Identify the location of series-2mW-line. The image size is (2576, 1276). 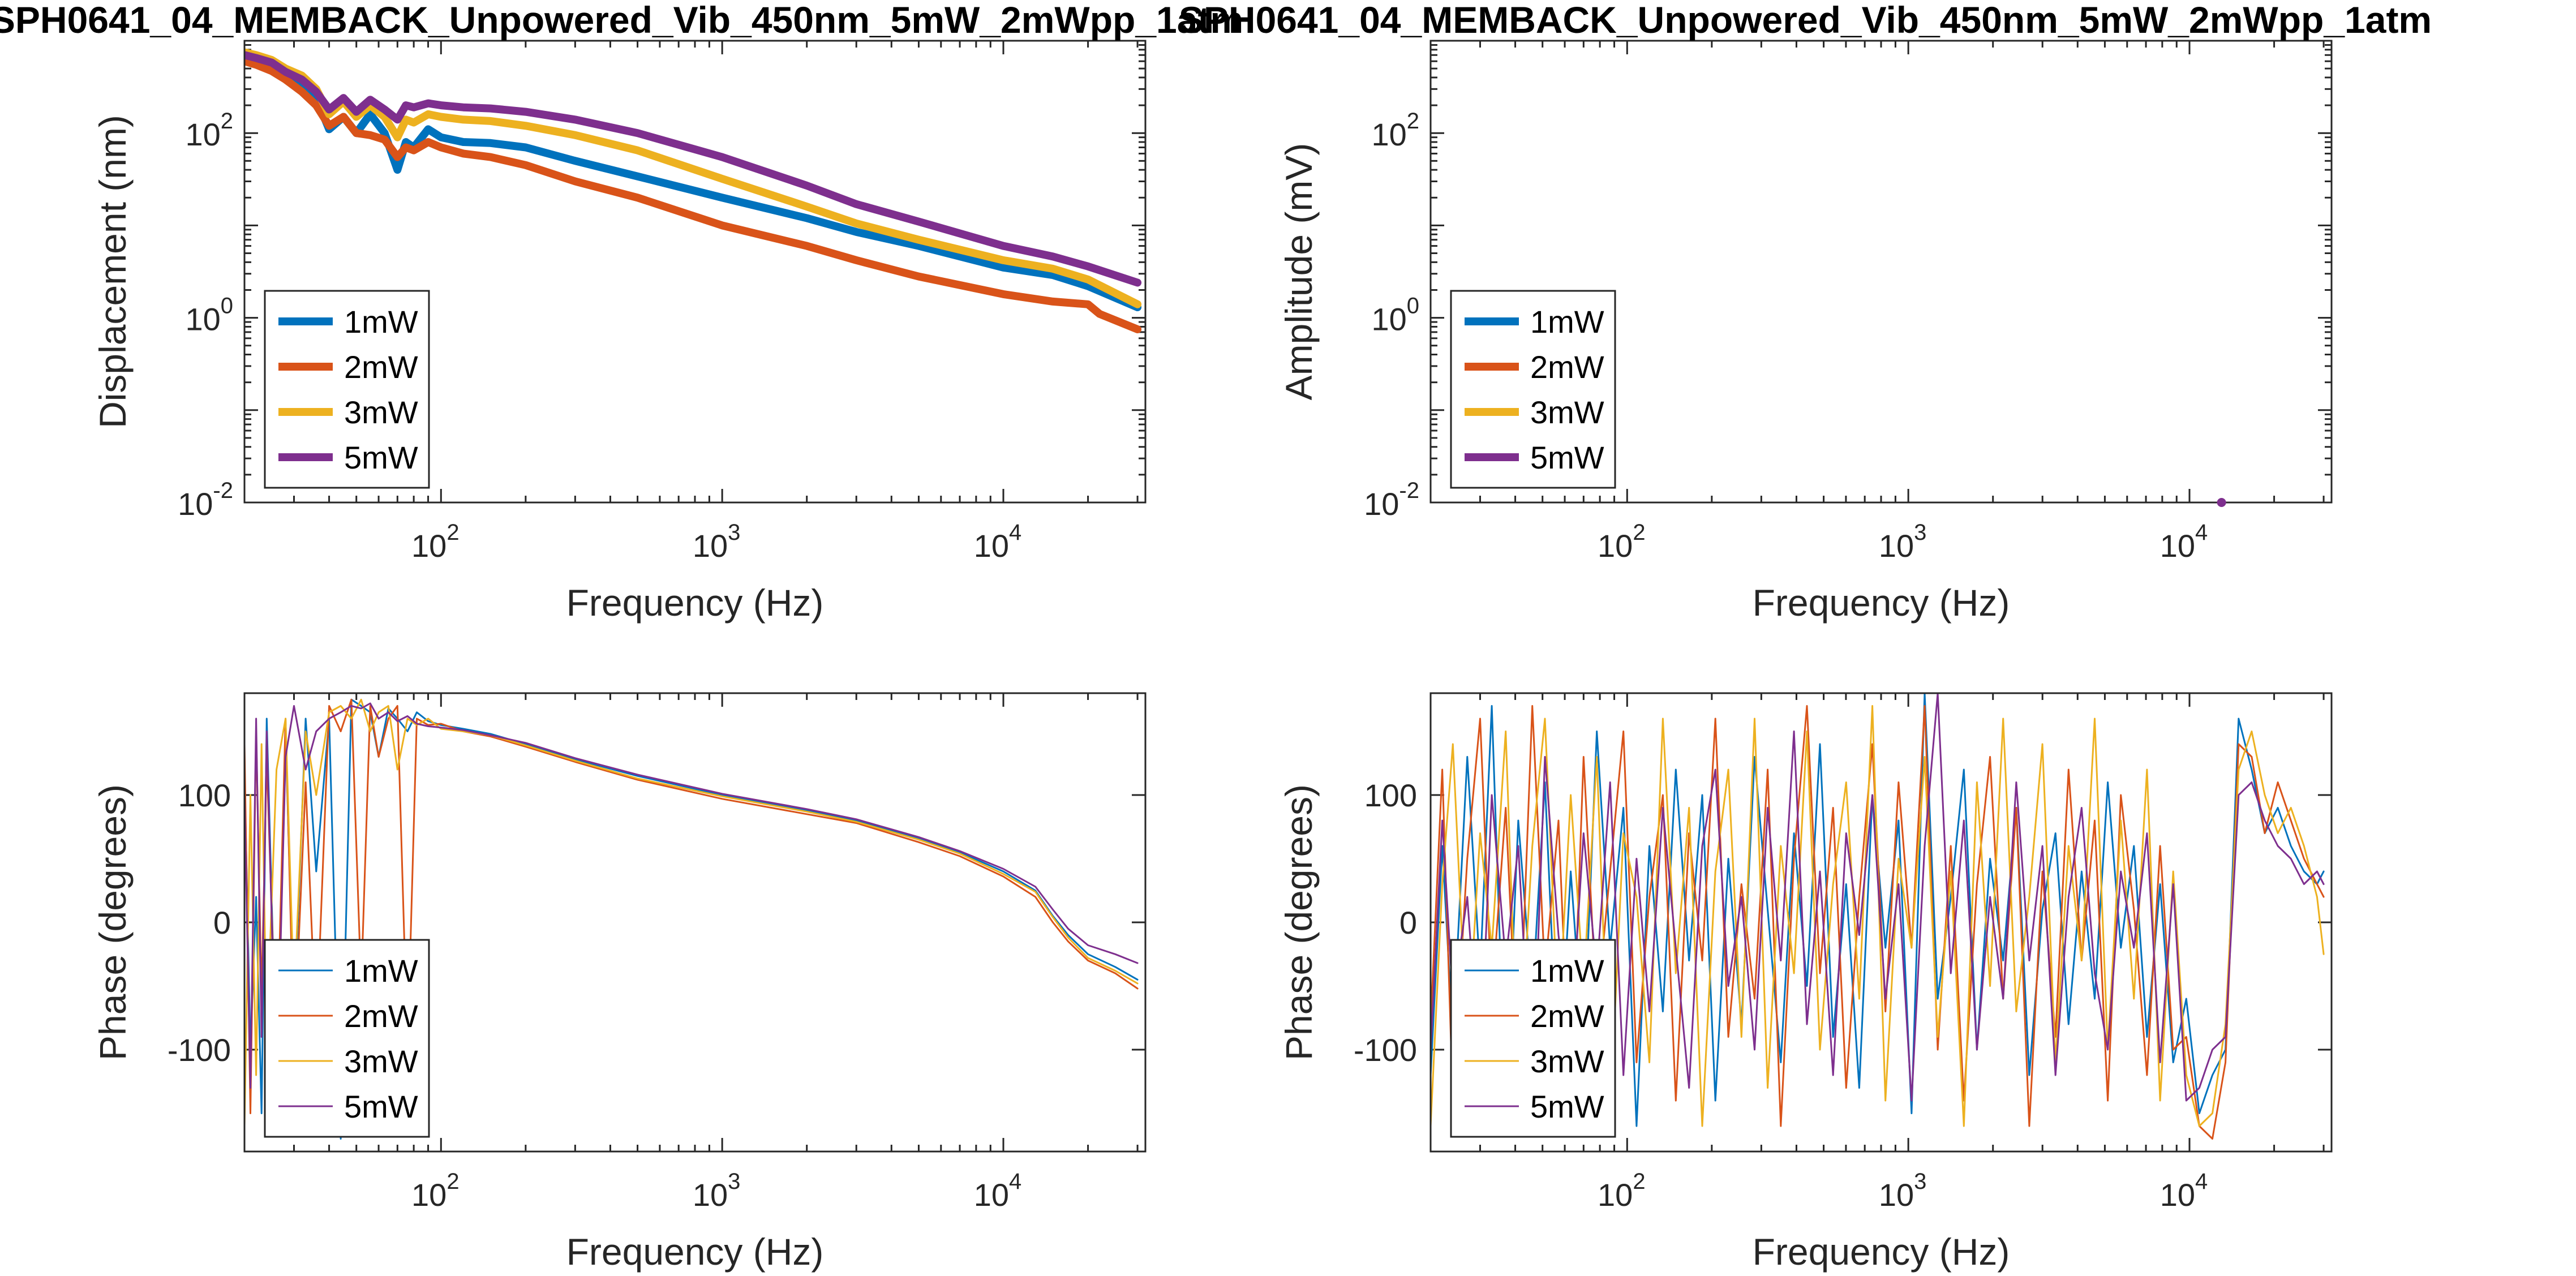
(693, 195).